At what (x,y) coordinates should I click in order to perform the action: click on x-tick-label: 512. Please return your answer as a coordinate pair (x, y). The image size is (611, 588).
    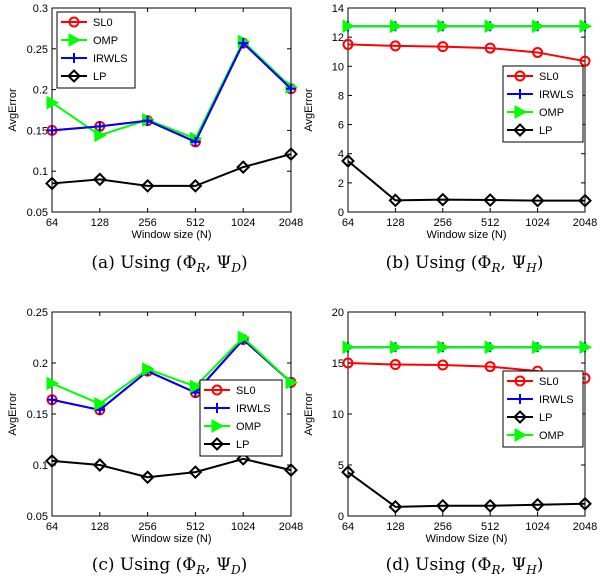
    Looking at the image, I should click on (195, 527).